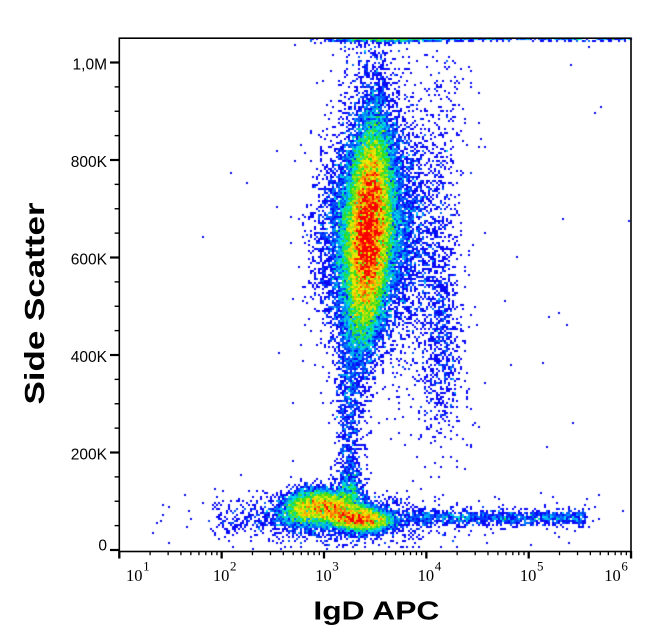 The image size is (652, 641). What do you see at coordinates (624, 566) in the screenshot?
I see `svg-text: 6` at bounding box center [624, 566].